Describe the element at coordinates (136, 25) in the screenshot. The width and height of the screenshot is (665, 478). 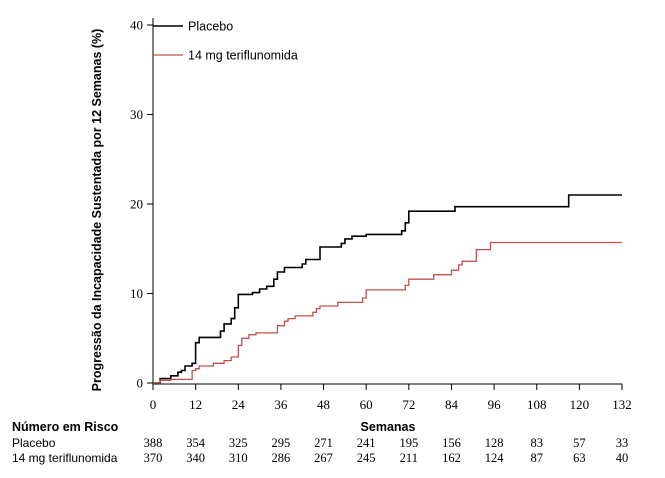
I see `y-tick-label: 40` at that location.